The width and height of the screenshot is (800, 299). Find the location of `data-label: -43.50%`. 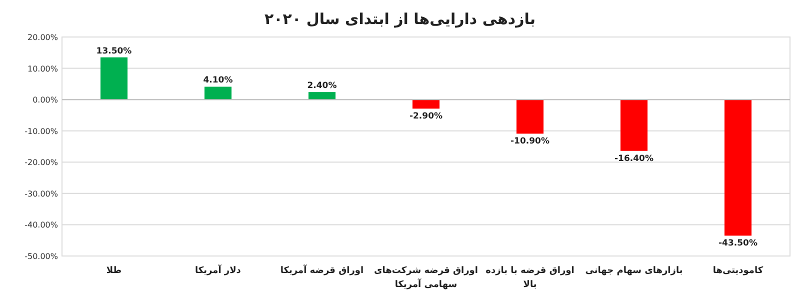

data-label: -43.50% is located at coordinates (738, 243).